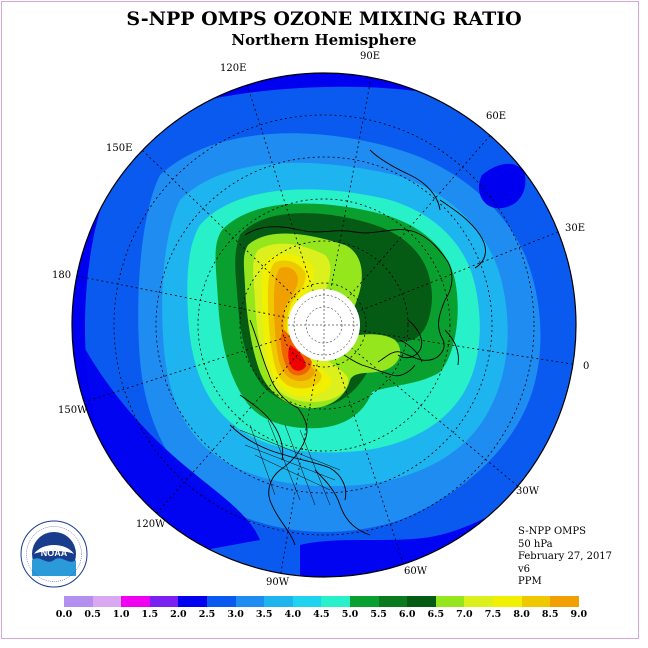 The image size is (648, 648). What do you see at coordinates (552, 531) in the screenshot?
I see `info-instrument: S-NPP OMPS` at bounding box center [552, 531].